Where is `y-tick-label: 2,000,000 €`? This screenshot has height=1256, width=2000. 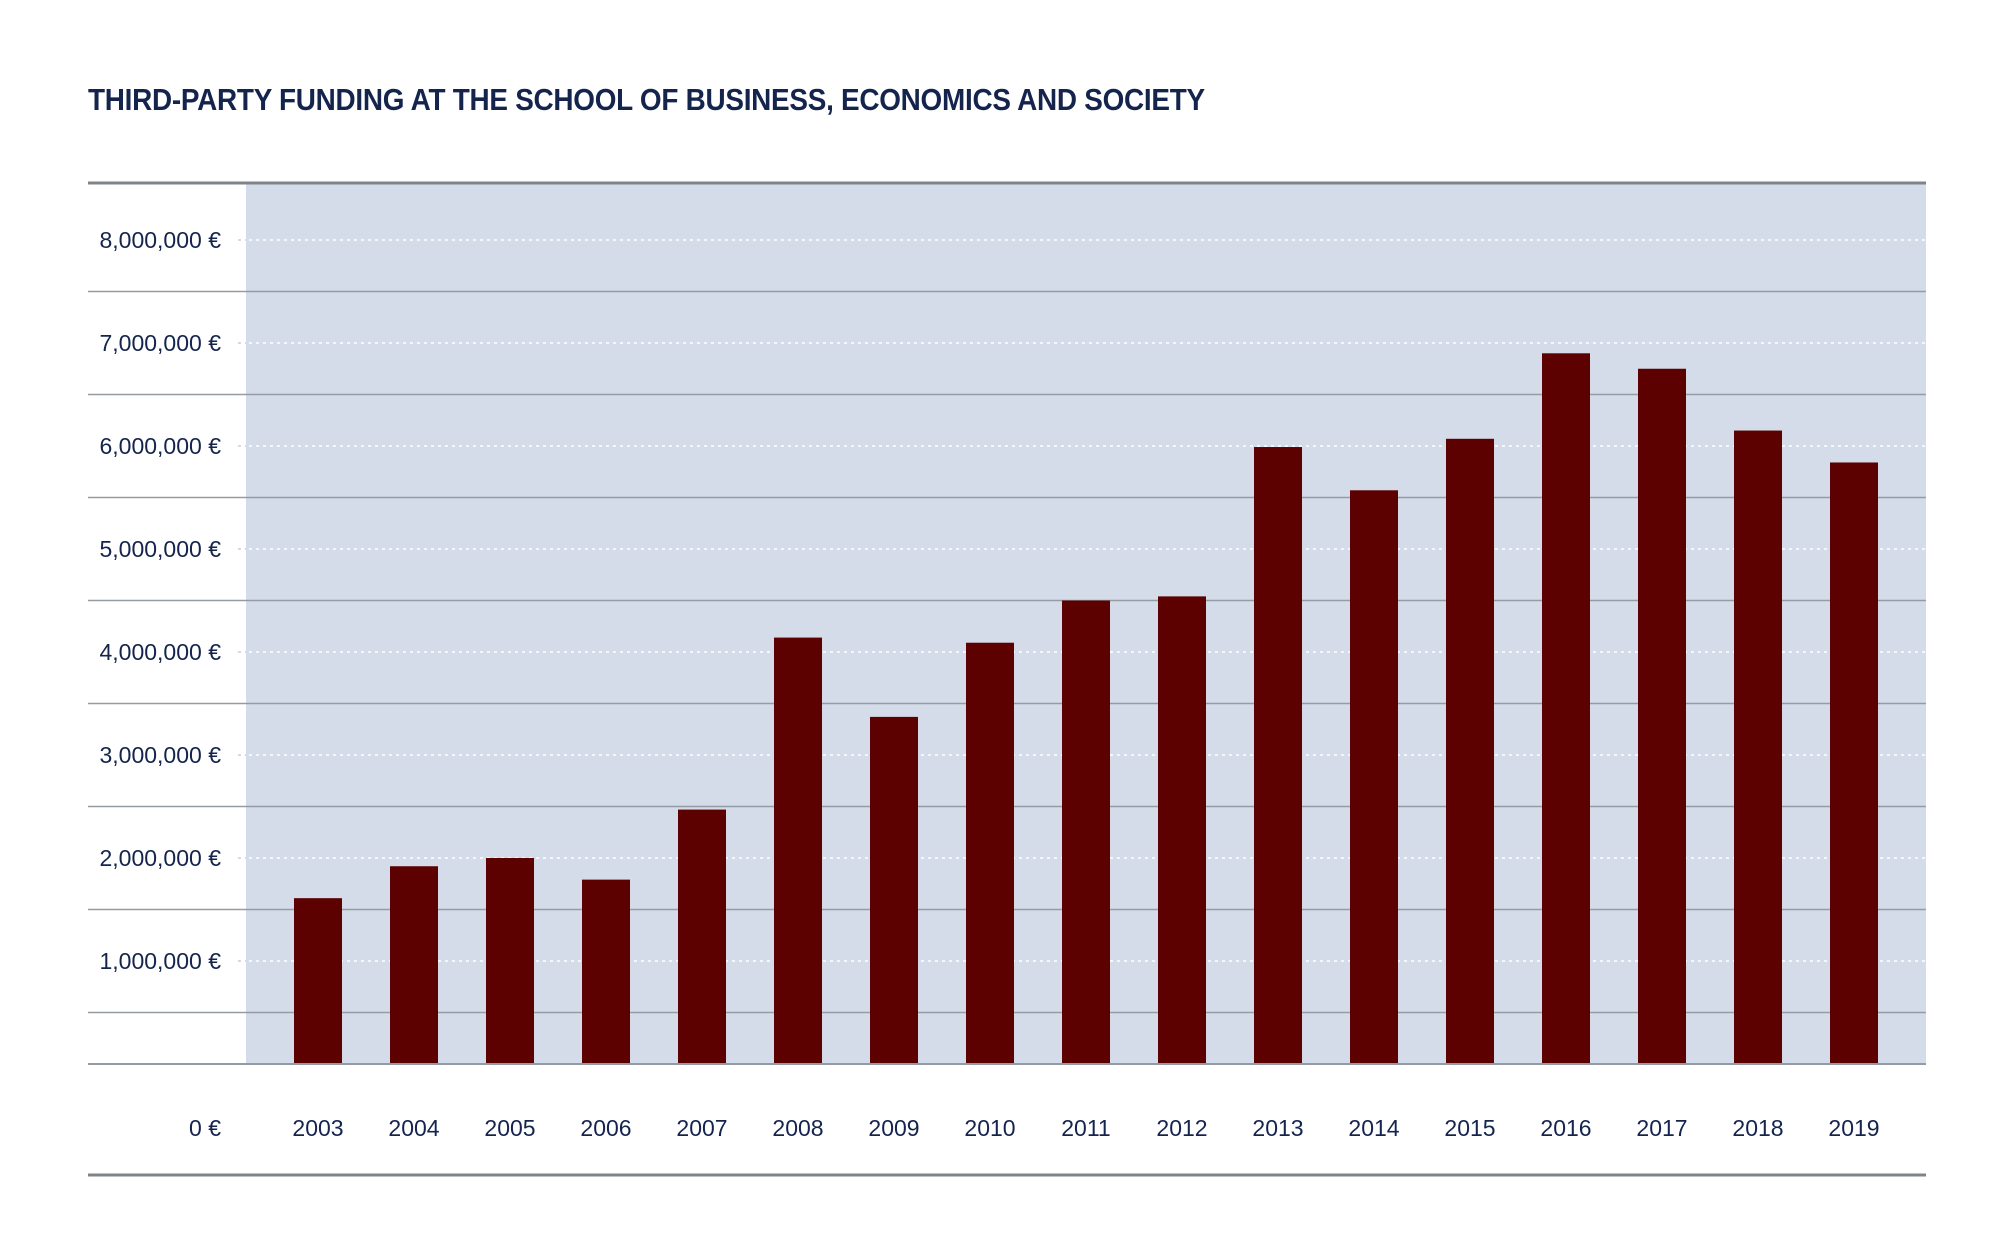 y-tick-label: 2,000,000 € is located at coordinates (160, 858).